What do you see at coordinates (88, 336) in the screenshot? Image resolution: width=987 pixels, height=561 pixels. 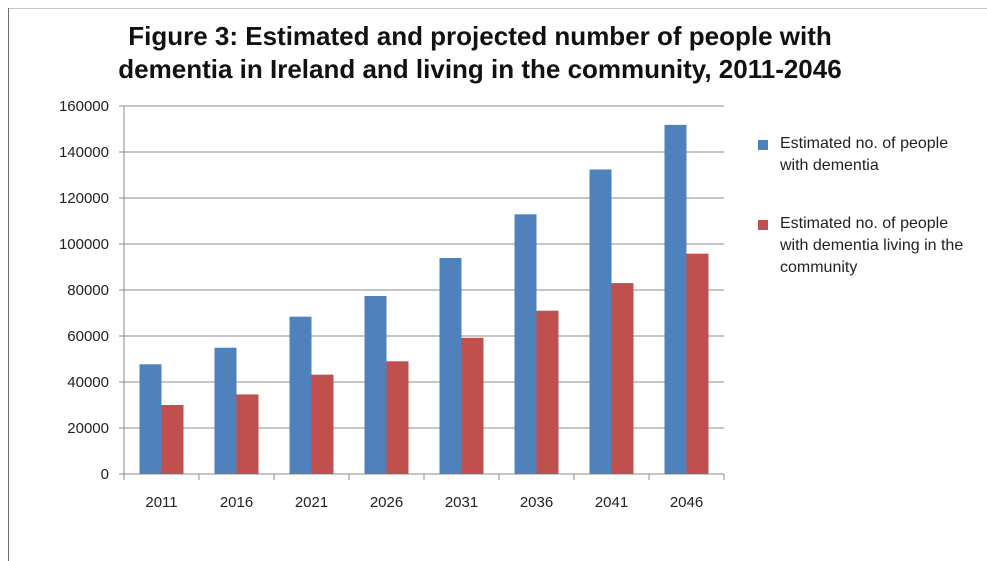 I see `y-tick-label-3: 60000` at bounding box center [88, 336].